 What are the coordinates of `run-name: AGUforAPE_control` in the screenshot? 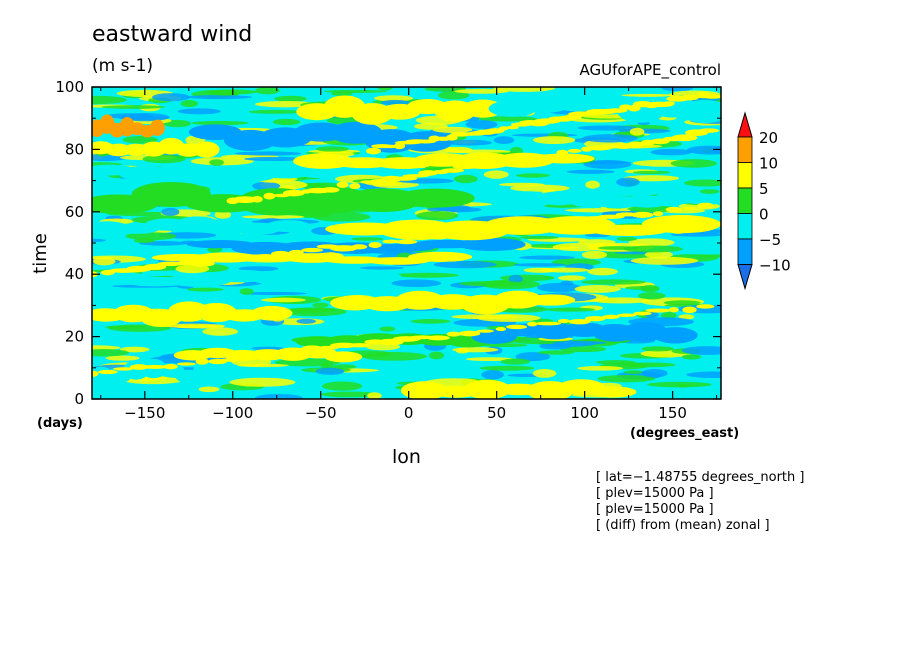 It's located at (650, 70).